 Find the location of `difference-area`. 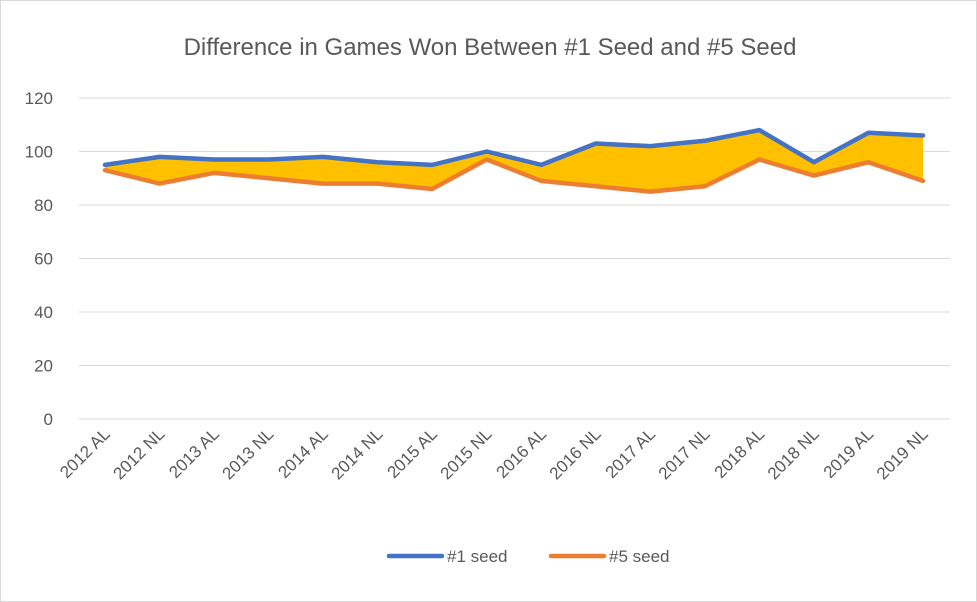

difference-area is located at coordinates (514, 161).